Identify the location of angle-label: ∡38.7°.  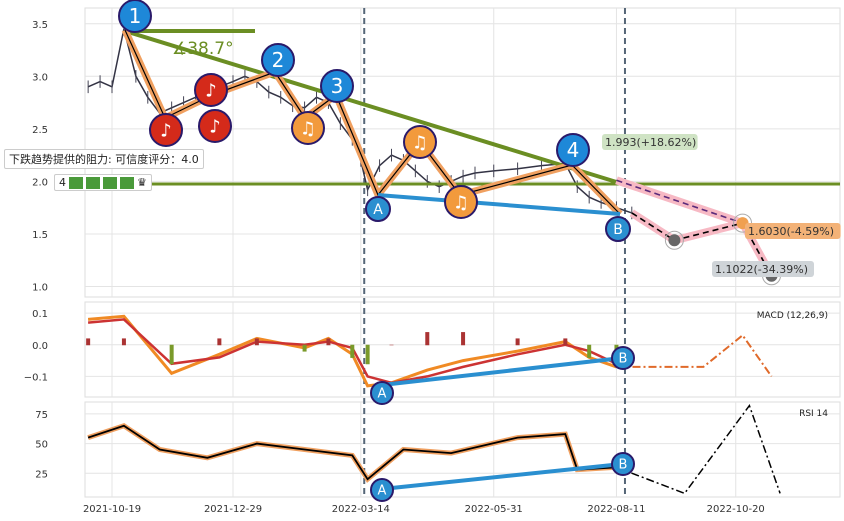
(203, 49).